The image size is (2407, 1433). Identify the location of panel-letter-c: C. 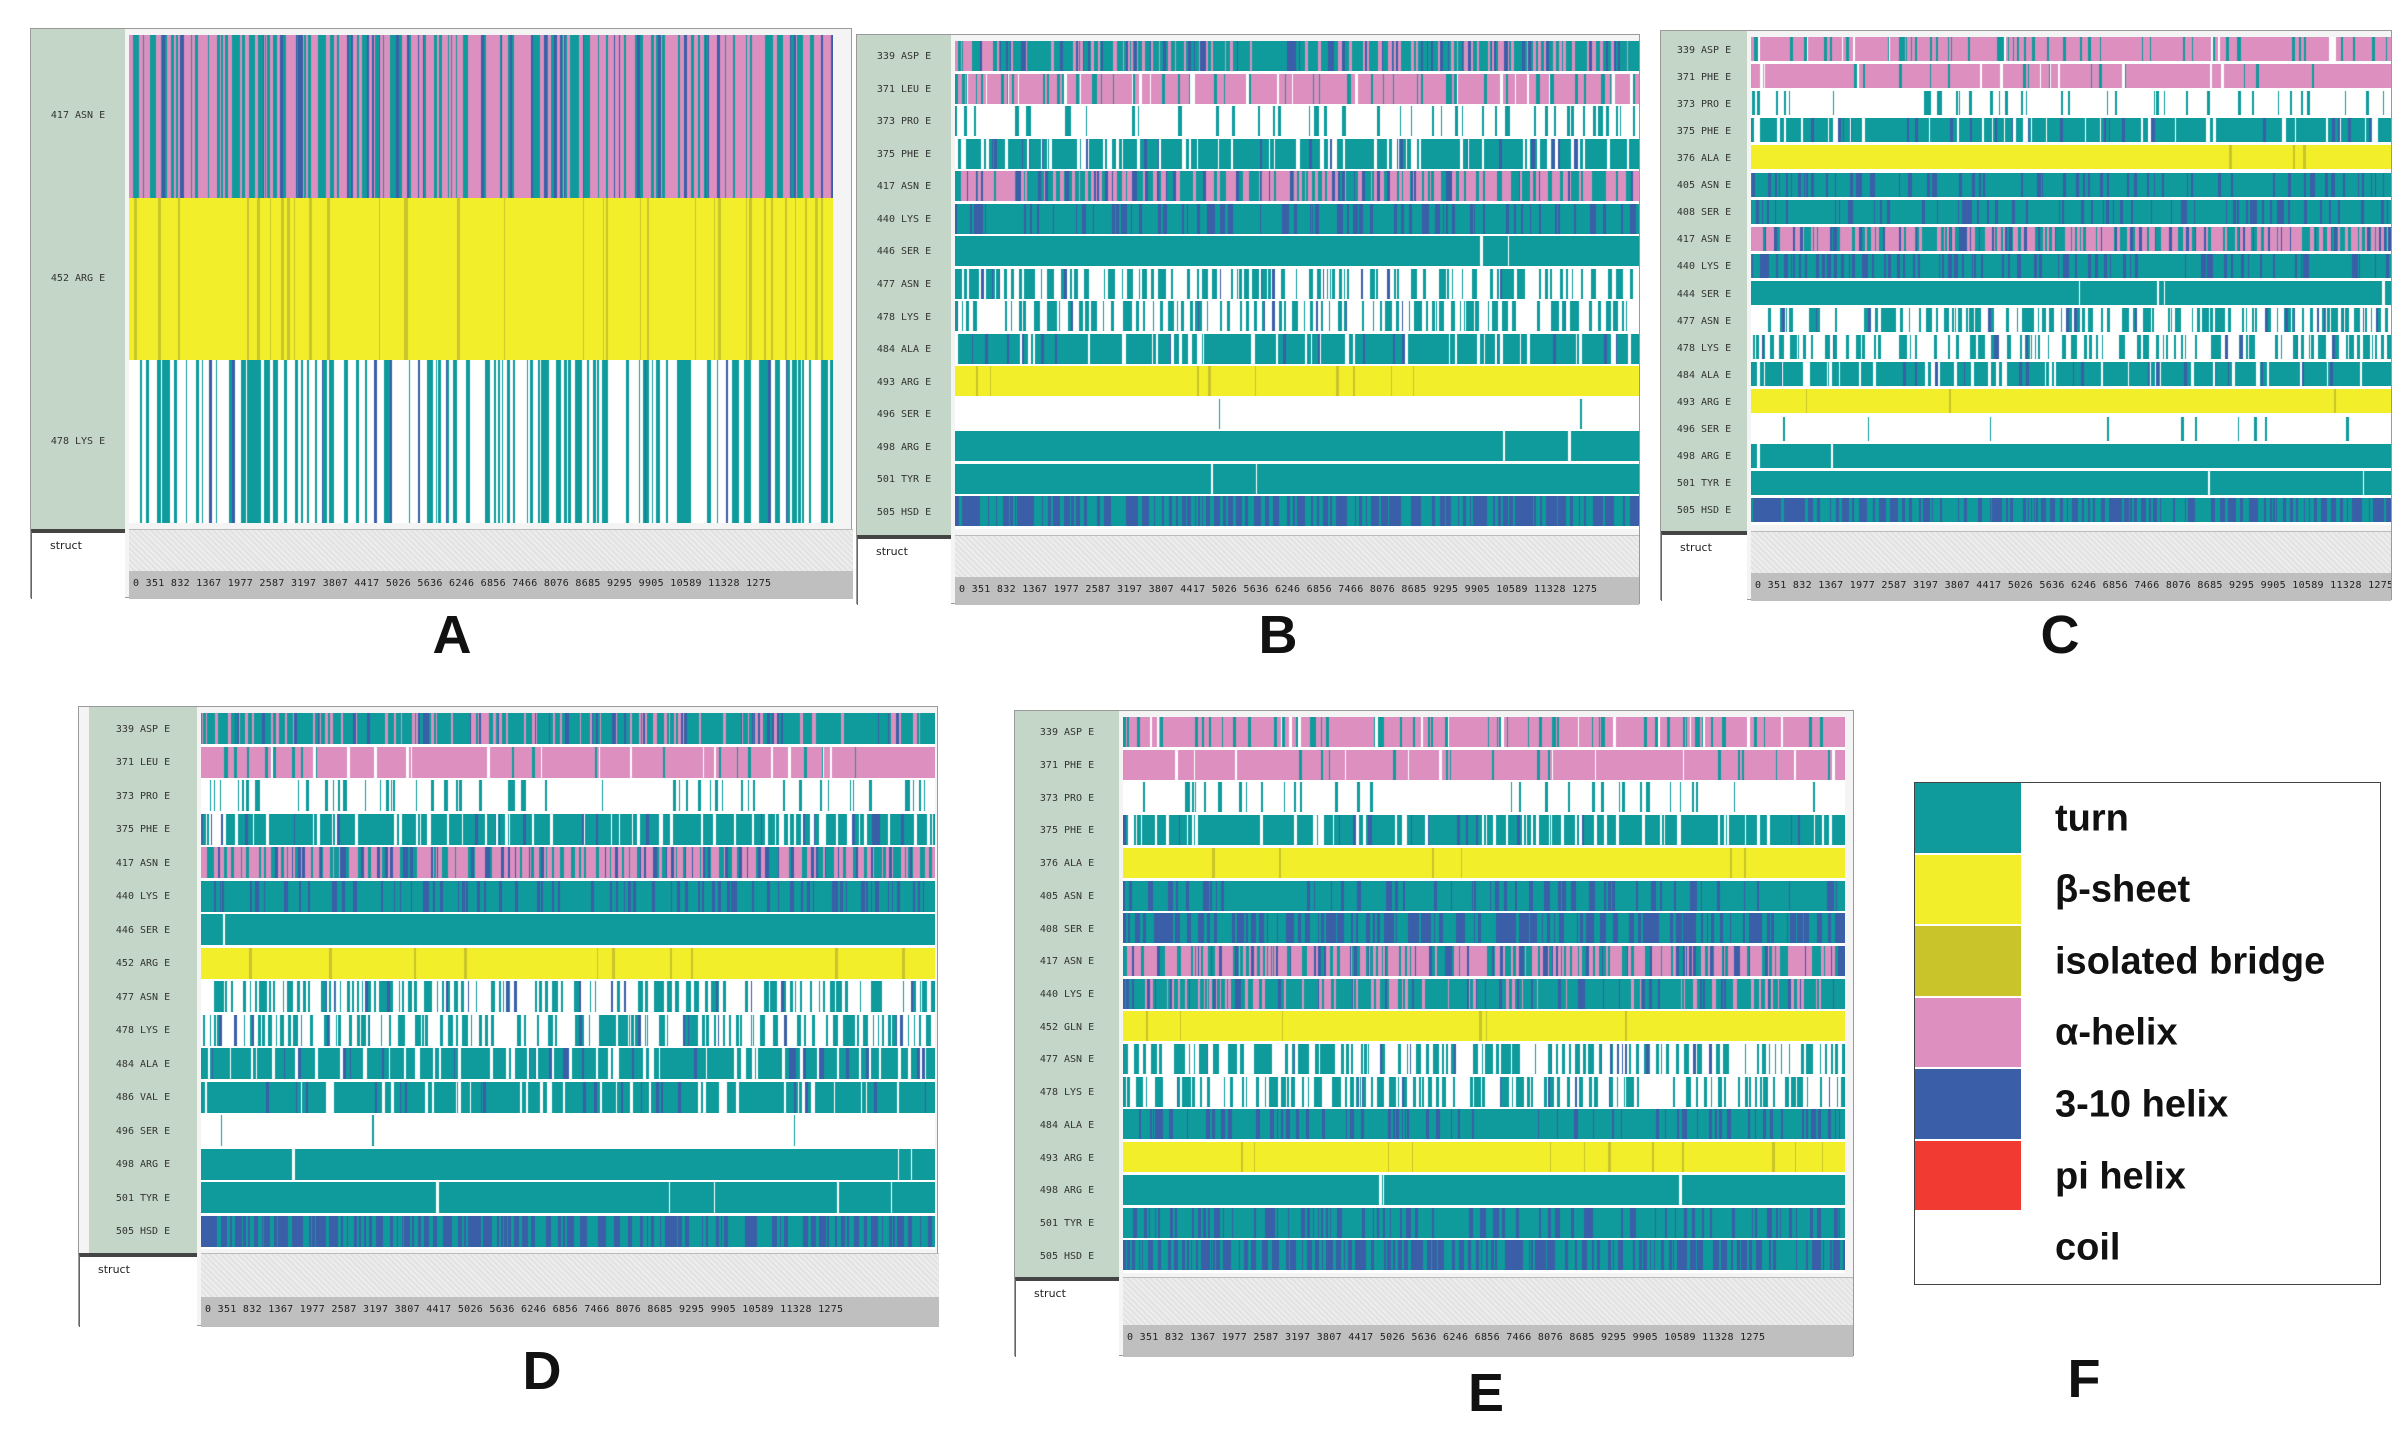
(2060, 635).